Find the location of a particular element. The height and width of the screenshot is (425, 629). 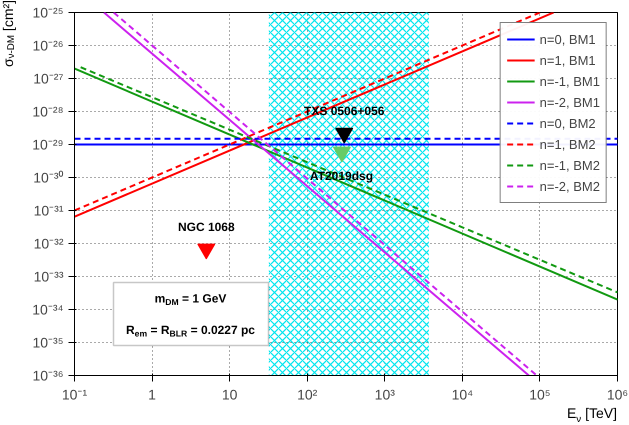

x-tick-label: 1 is located at coordinates (152, 394).